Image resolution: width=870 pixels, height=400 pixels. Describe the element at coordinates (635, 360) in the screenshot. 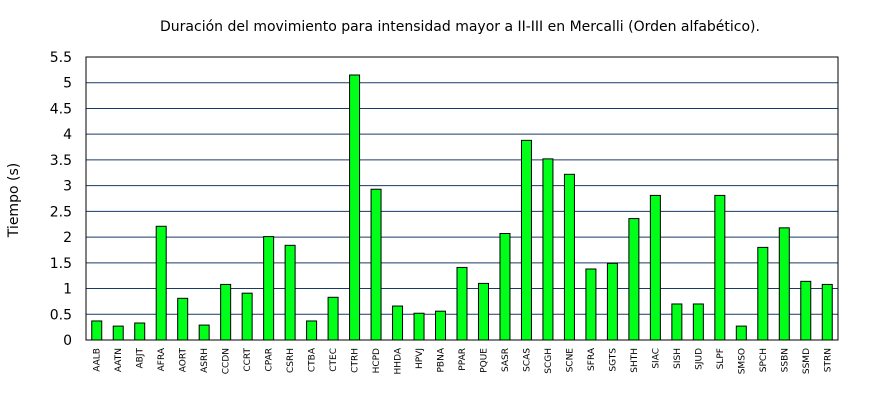

I see `x-tick-label: SHTH` at that location.